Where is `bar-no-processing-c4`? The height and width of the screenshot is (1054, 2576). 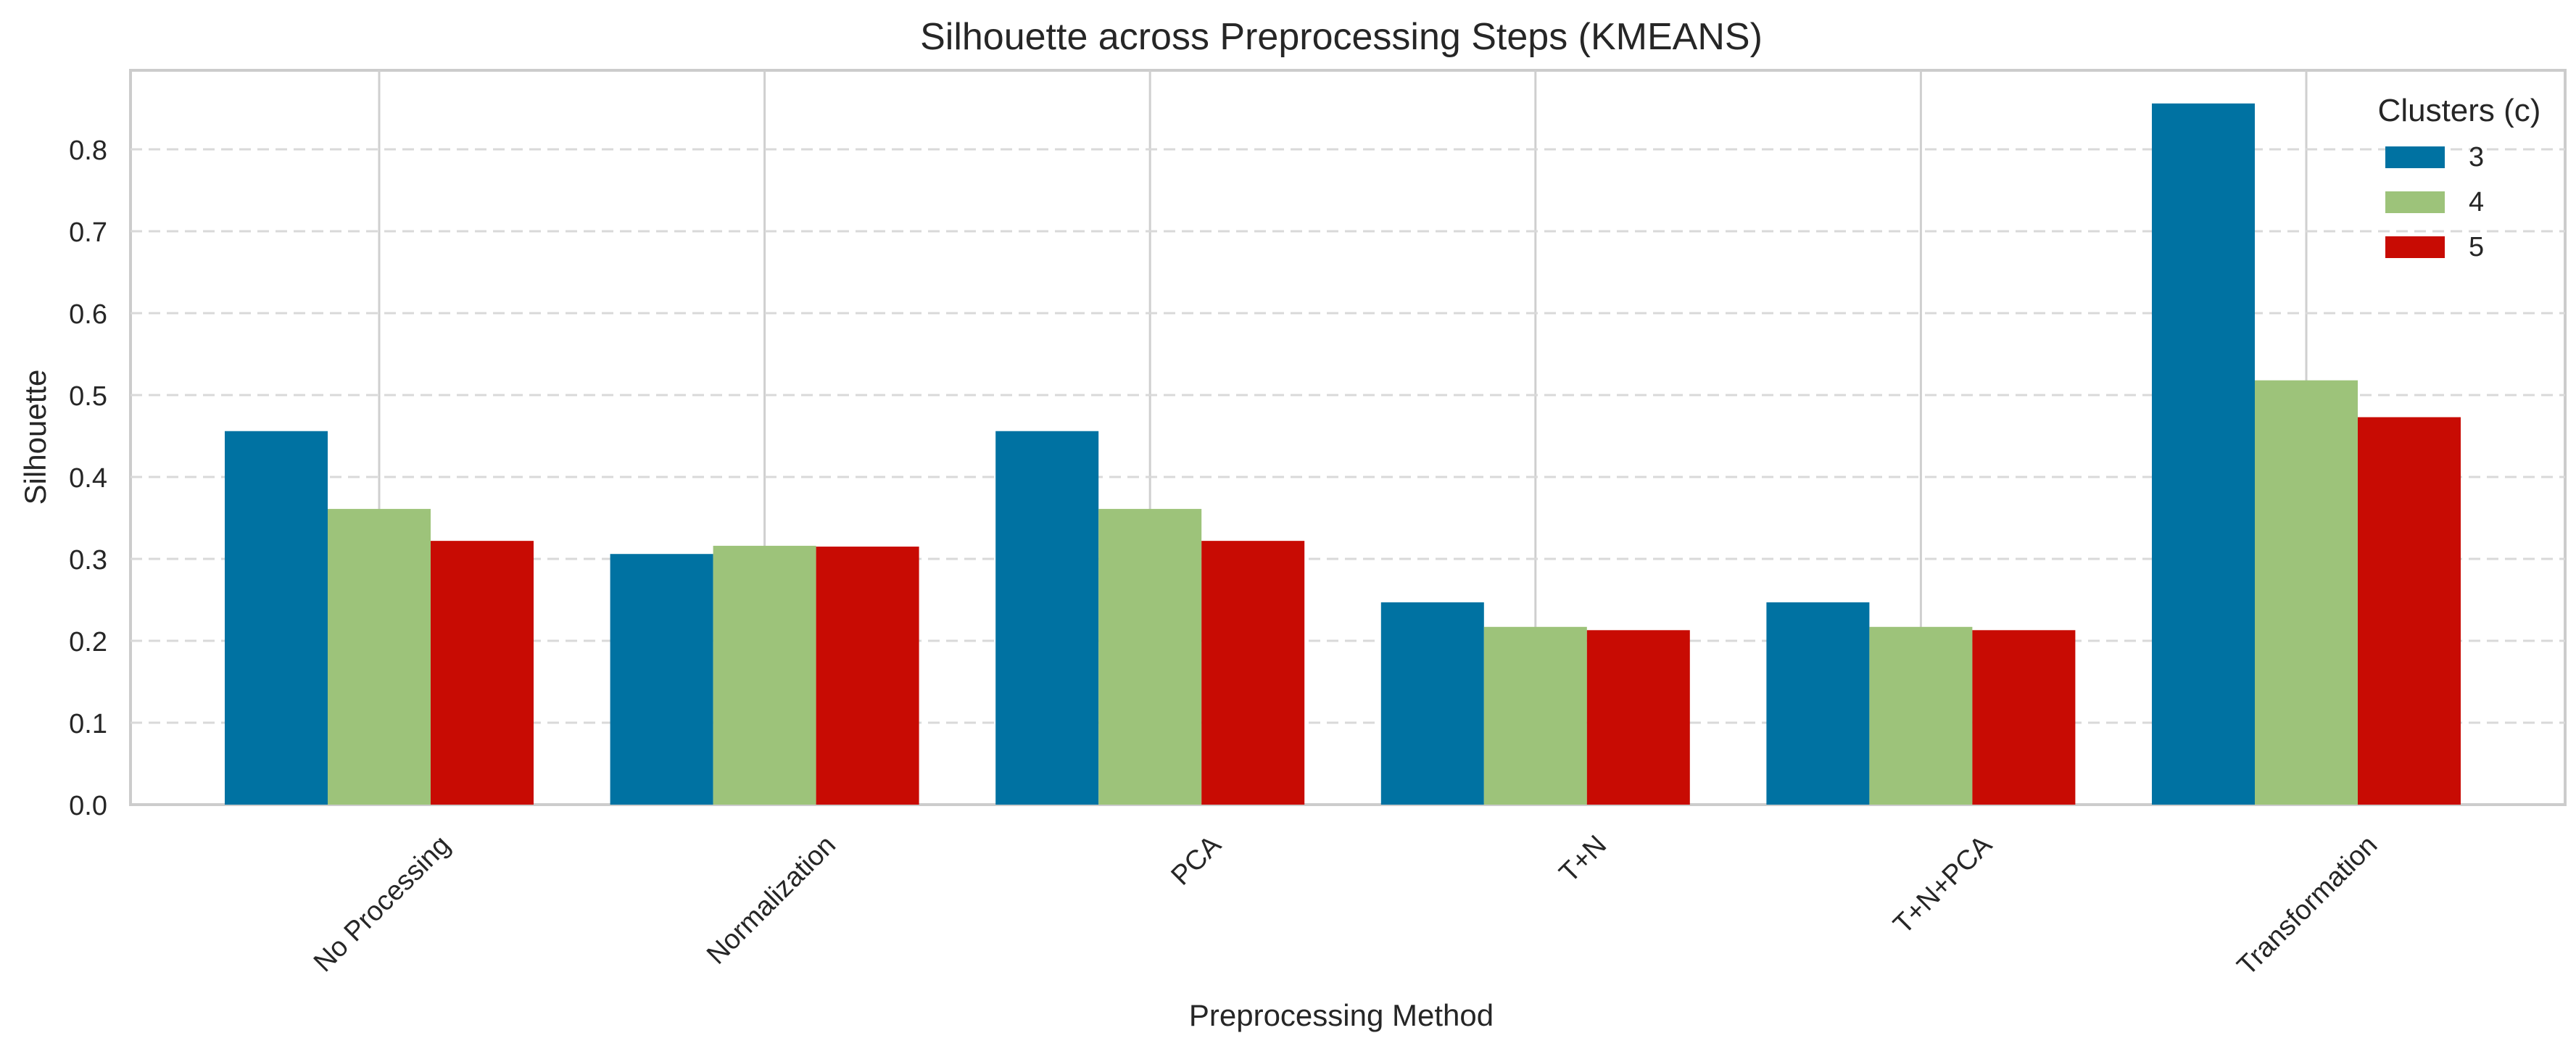
bar-no-processing-c4 is located at coordinates (380, 657).